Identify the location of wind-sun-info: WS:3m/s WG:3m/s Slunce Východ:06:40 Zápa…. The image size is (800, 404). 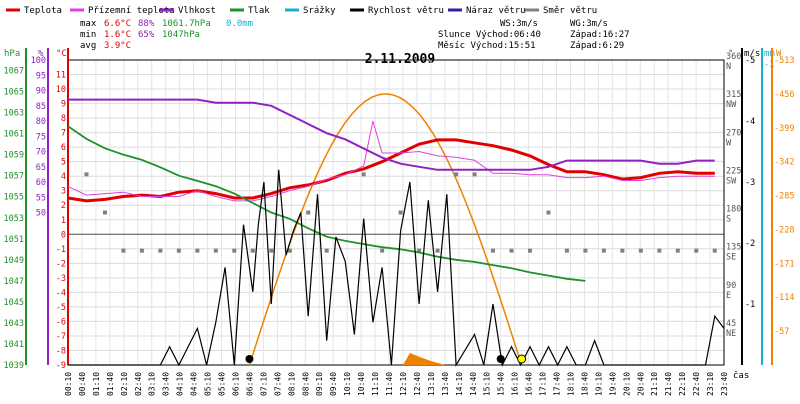
(534, 35).